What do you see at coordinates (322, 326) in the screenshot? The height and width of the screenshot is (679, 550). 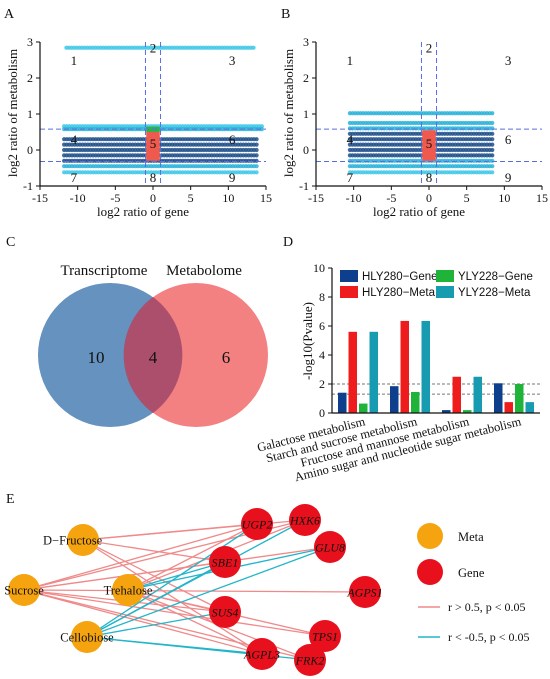 I see `y-tick-label: 6` at bounding box center [322, 326].